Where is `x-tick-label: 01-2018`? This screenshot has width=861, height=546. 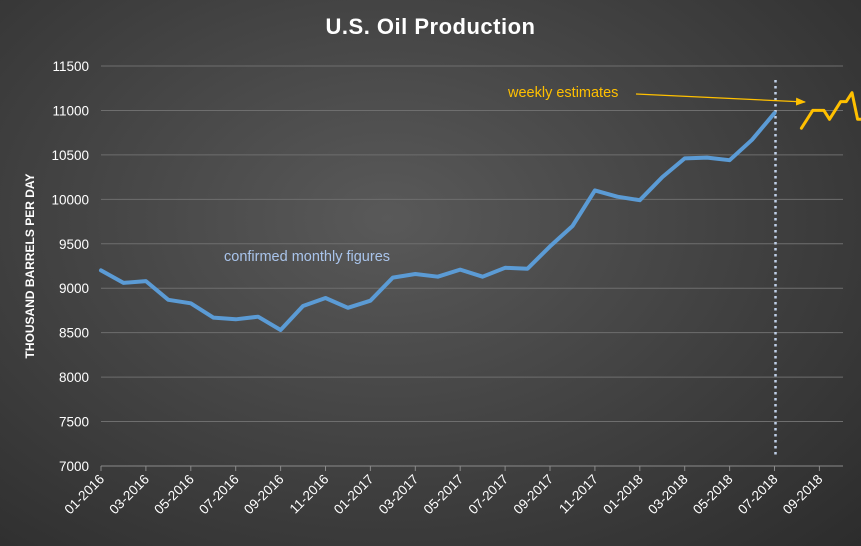
x-tick-label: 01-2018 is located at coordinates (623, 495).